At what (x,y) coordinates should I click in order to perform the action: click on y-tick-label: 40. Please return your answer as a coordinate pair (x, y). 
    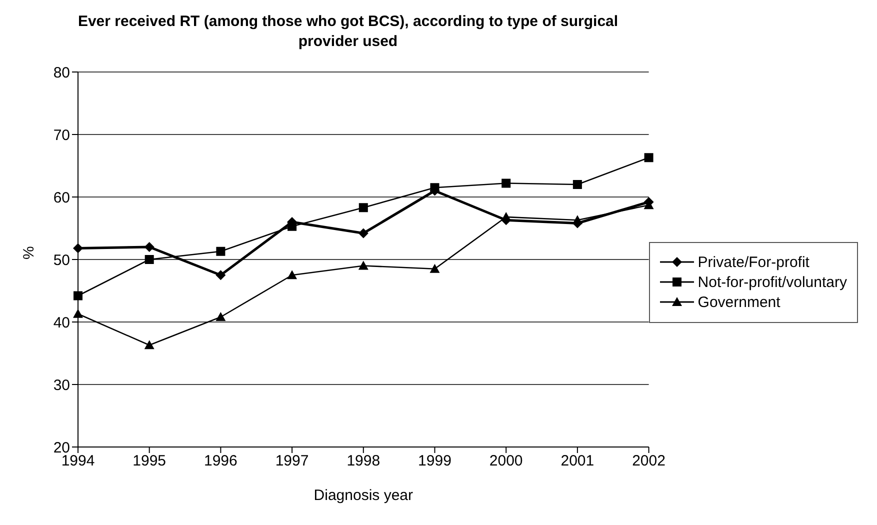
    Looking at the image, I should click on (61, 323).